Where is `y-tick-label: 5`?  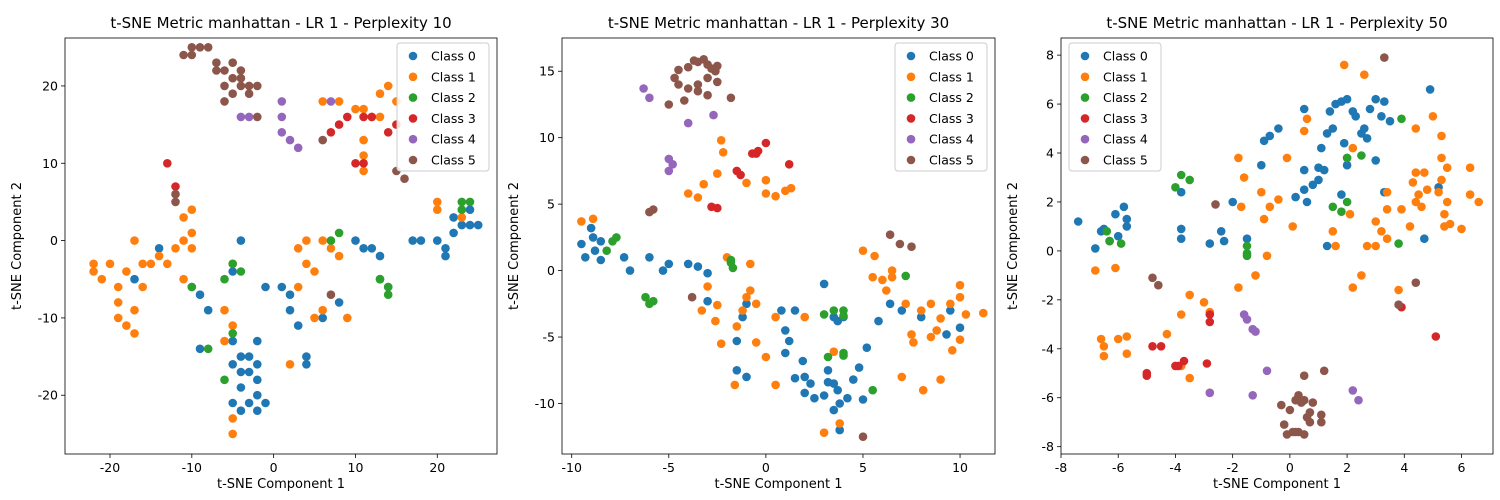
y-tick-label: 5 is located at coordinates (551, 204).